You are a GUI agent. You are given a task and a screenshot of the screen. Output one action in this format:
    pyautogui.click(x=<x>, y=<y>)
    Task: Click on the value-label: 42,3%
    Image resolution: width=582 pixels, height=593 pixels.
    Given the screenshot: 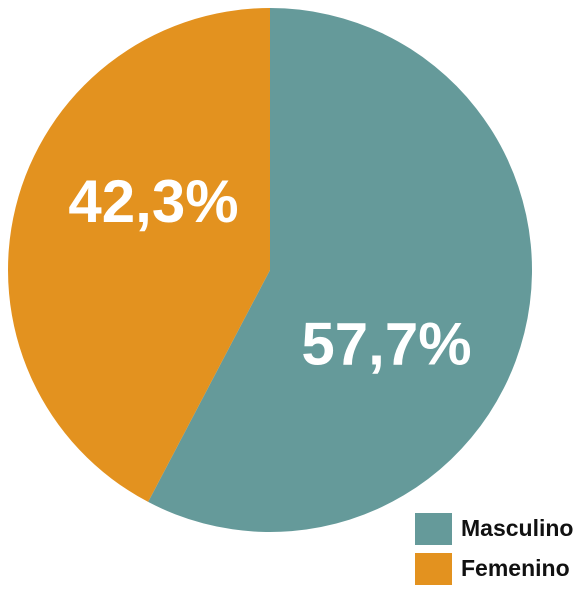 What is the action you would take?
    pyautogui.click(x=153, y=201)
    